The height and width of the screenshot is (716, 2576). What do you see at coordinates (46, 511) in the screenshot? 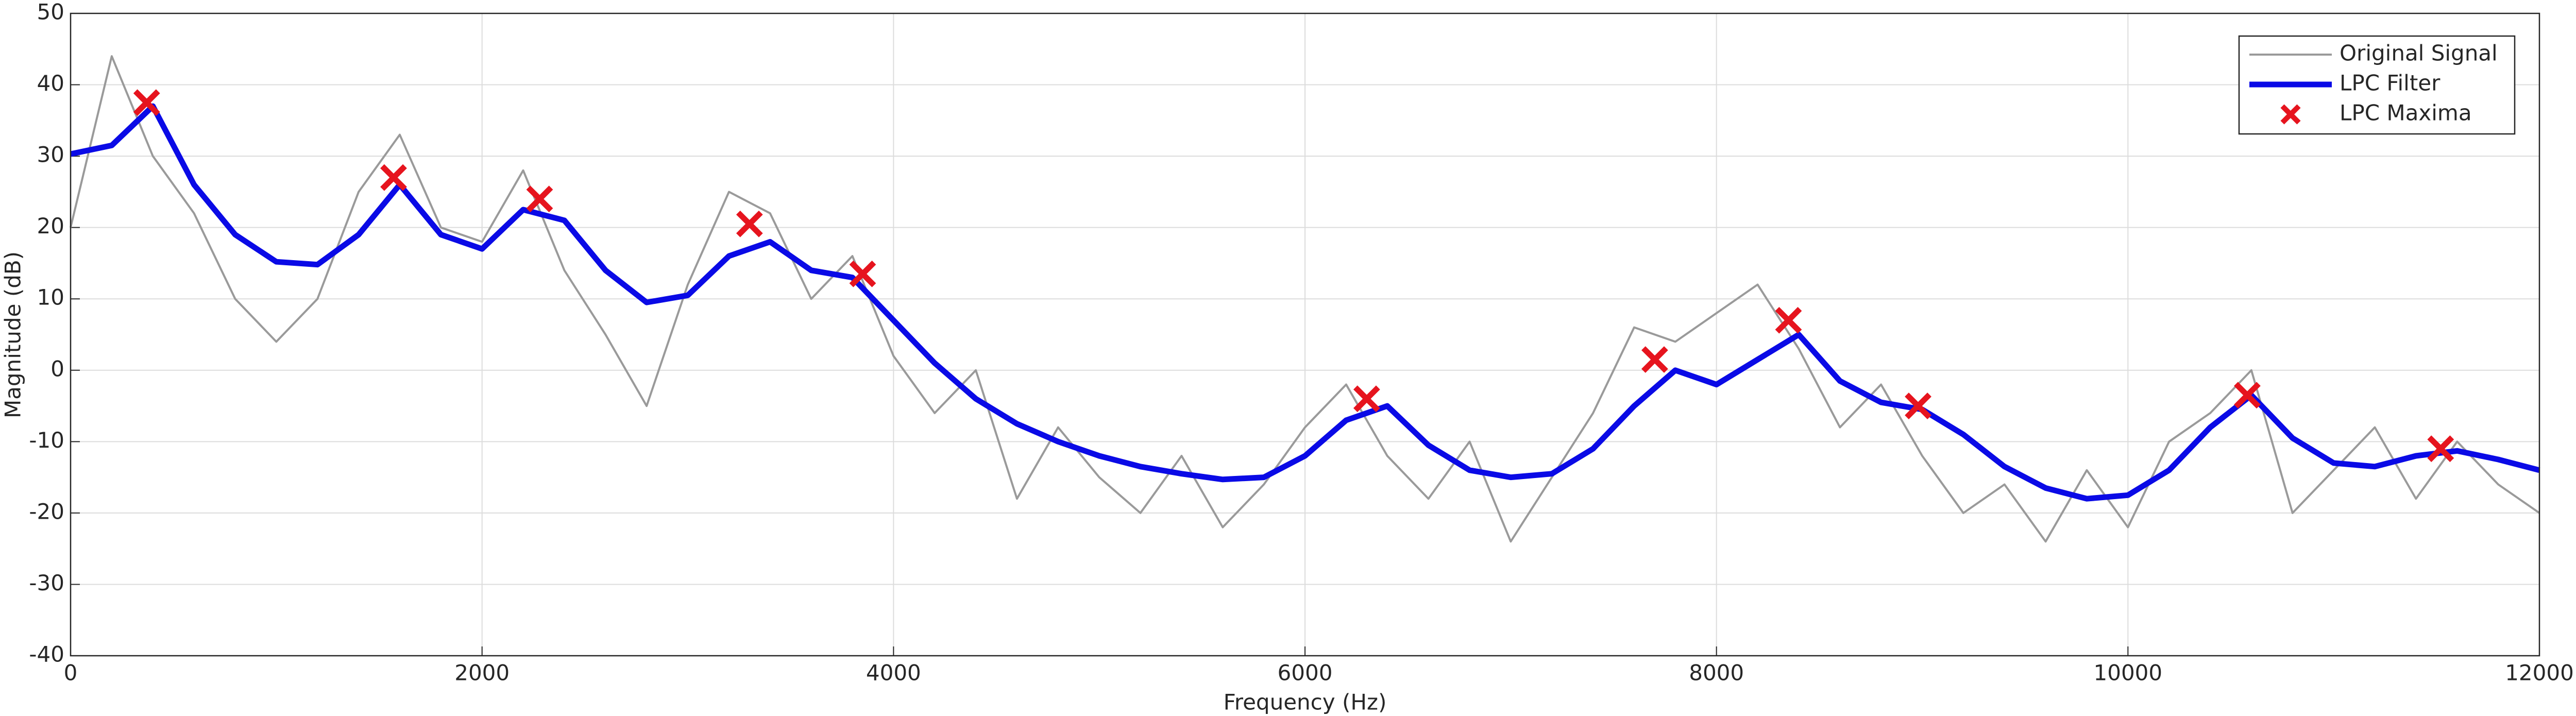
I see `y-tick-label: -20` at bounding box center [46, 511].